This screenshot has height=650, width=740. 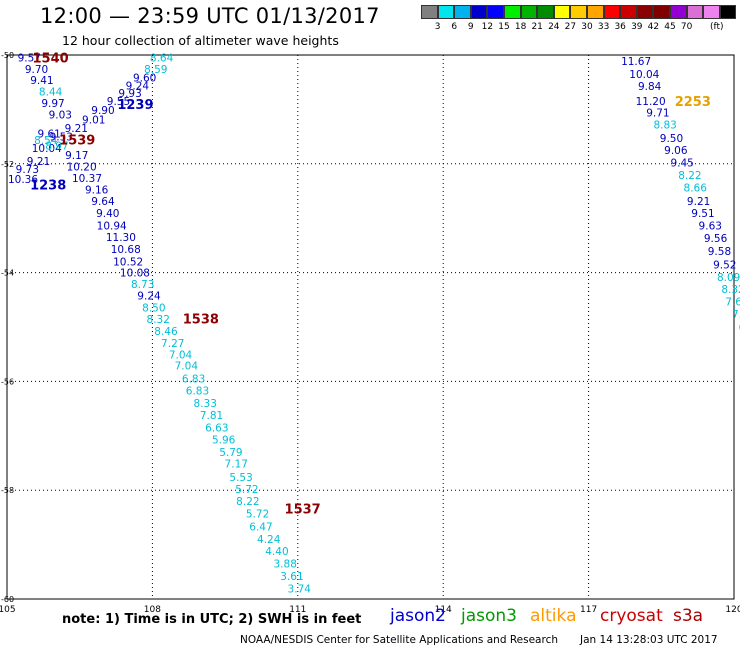 I want to click on lat-tick-label: -56, so click(x=7, y=381).